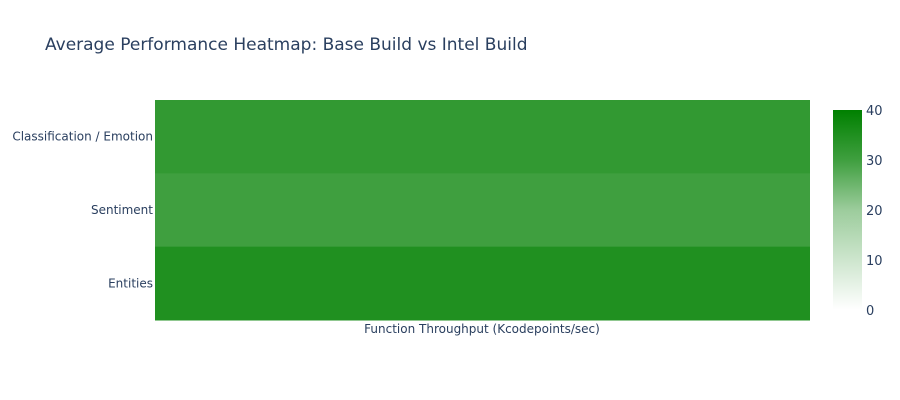 The image size is (900, 400). Describe the element at coordinates (482, 329) in the screenshot. I see `x-axis-label: Function Throughput (Kcodepoints/sec)` at that location.